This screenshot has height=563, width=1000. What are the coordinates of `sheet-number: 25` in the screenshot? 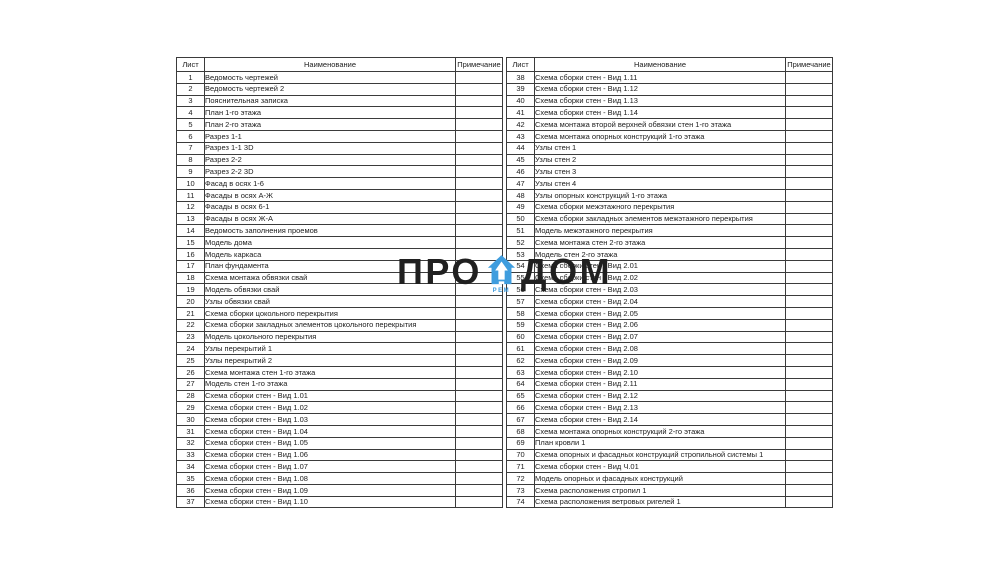 It's located at (190, 360).